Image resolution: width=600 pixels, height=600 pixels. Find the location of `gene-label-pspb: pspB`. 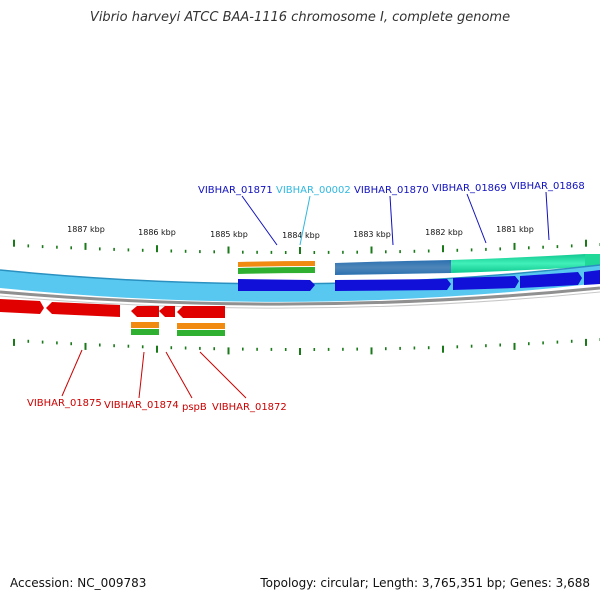

gene-label-pspb: pspB is located at coordinates (194, 407).